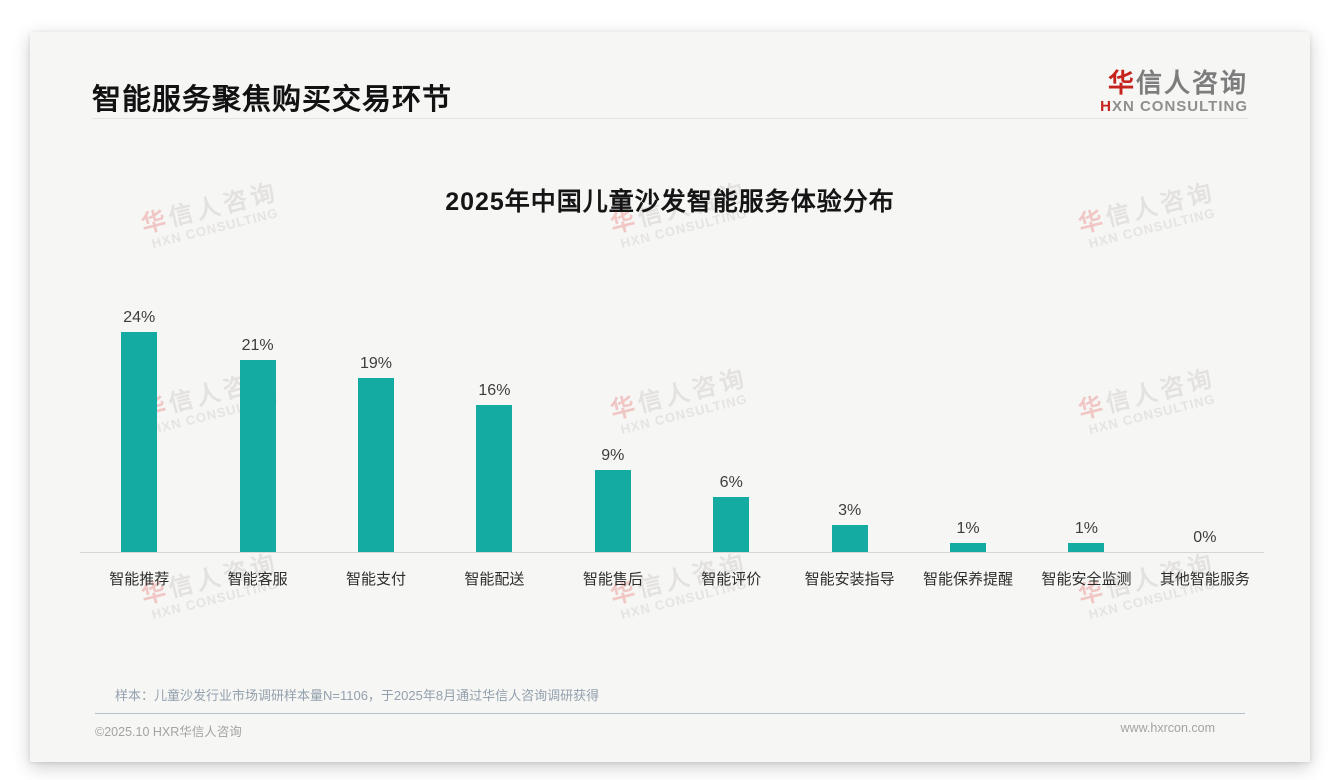  Describe the element at coordinates (670, 94) in the screenshot. I see `header: 智能服务聚焦购买交易环节 华信人咨询 HXN CONSULTING` at that location.